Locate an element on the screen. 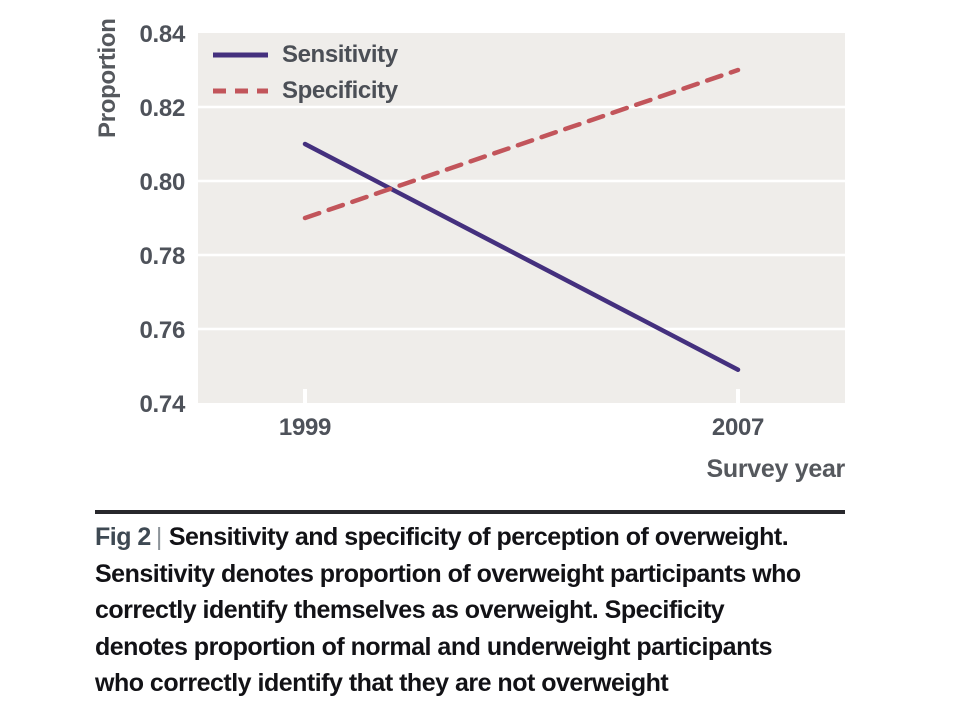 The image size is (960, 720). caption-rule is located at coordinates (470, 512).